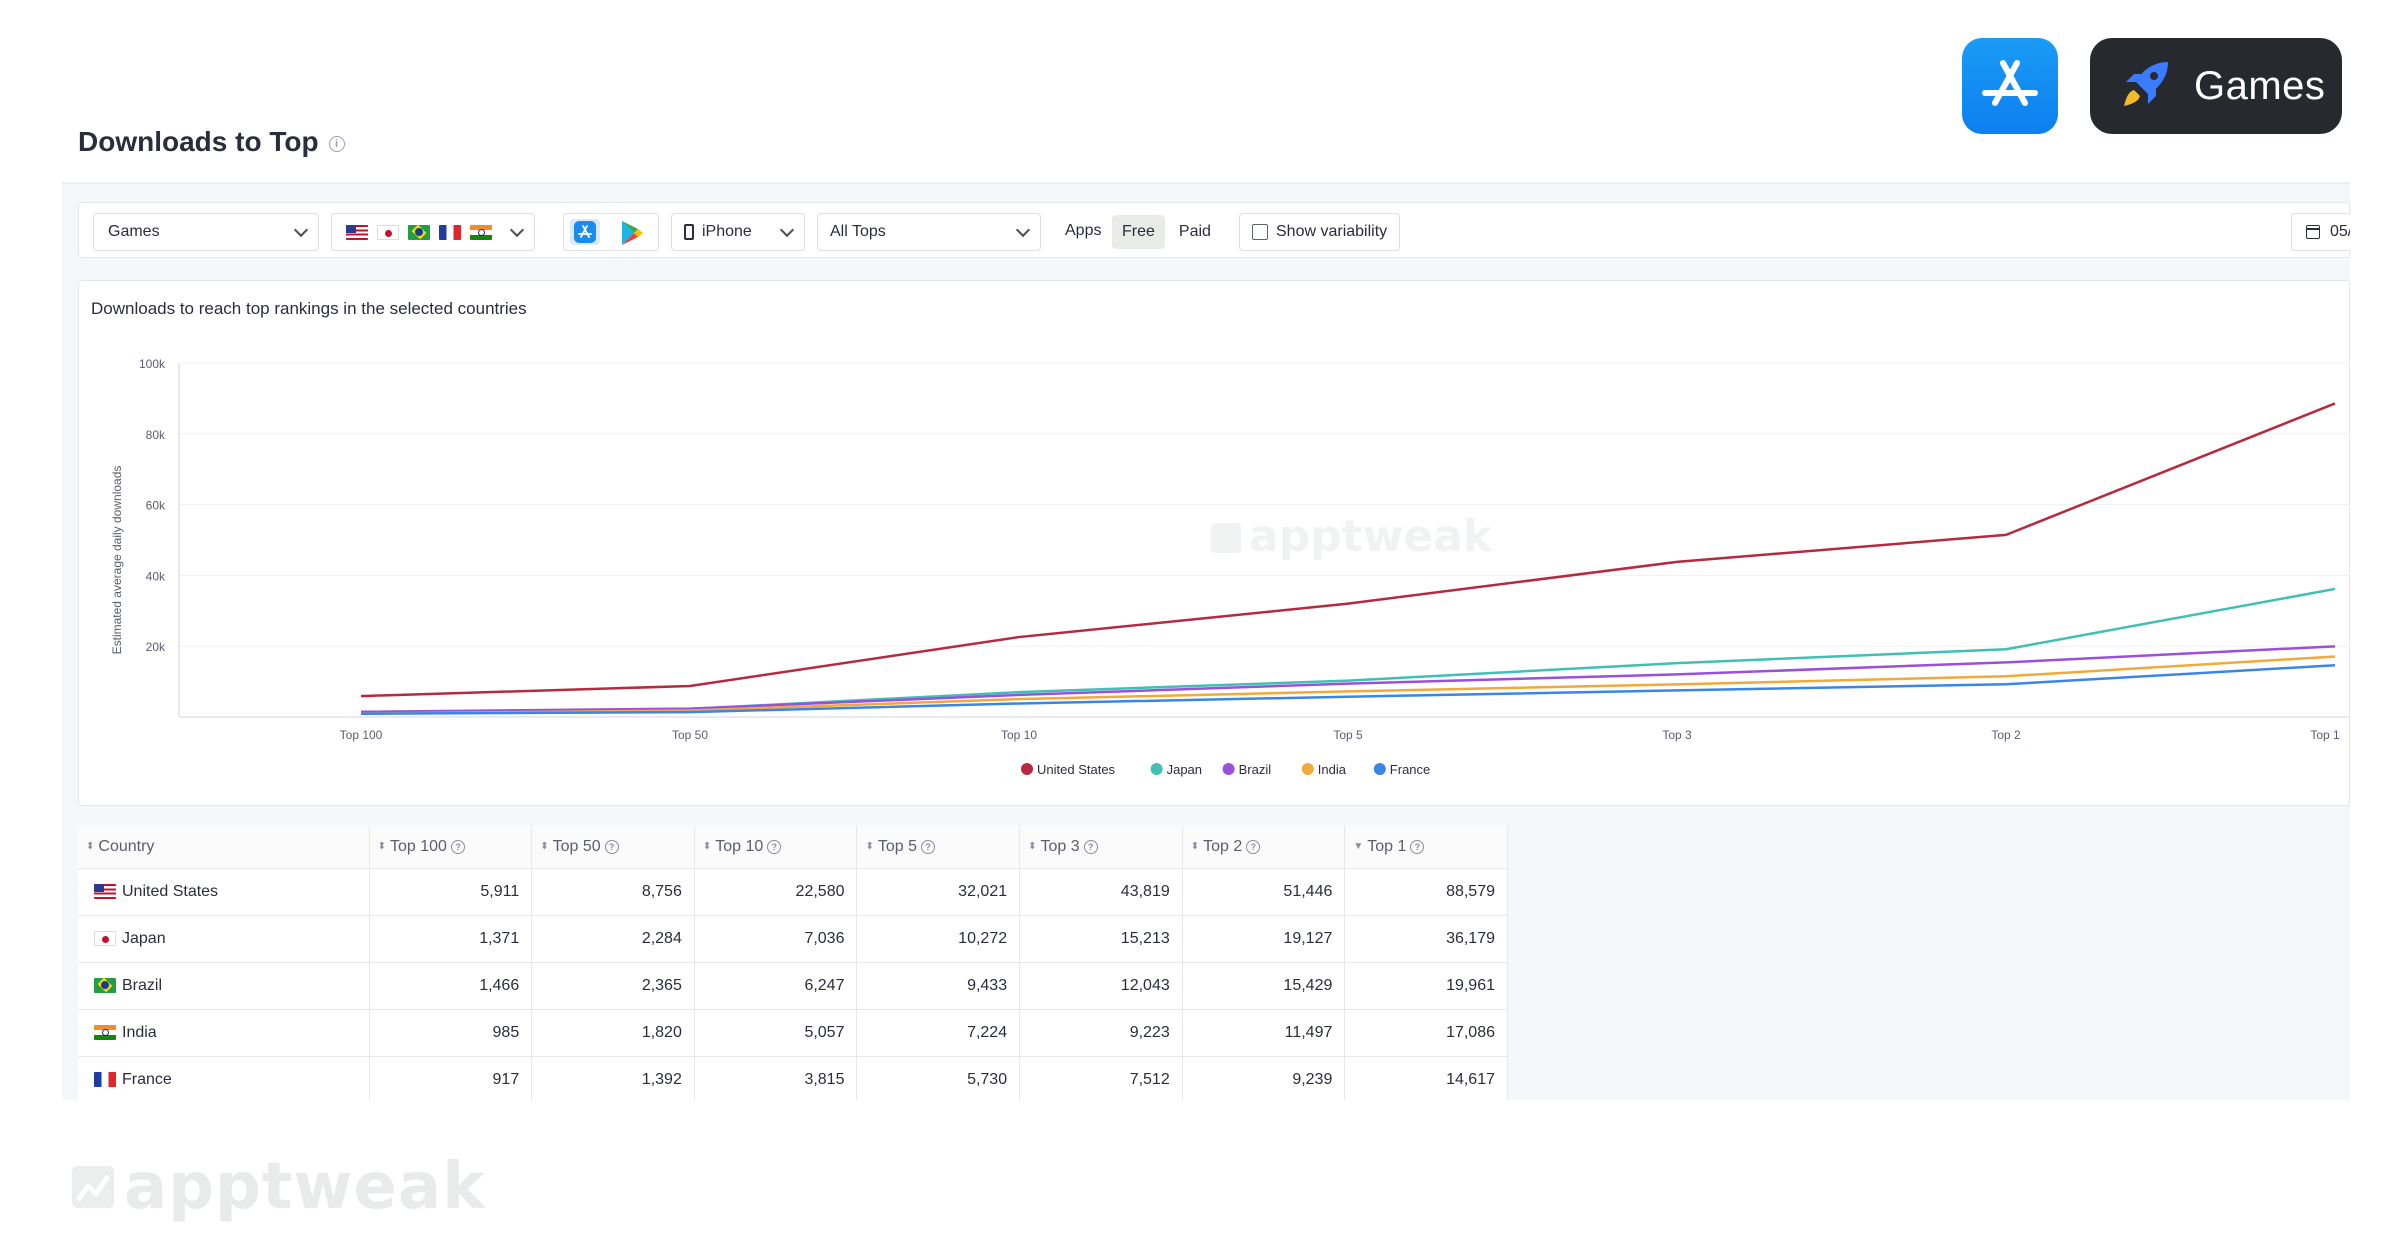  What do you see at coordinates (170, 891) in the screenshot?
I see `country-name: United States` at bounding box center [170, 891].